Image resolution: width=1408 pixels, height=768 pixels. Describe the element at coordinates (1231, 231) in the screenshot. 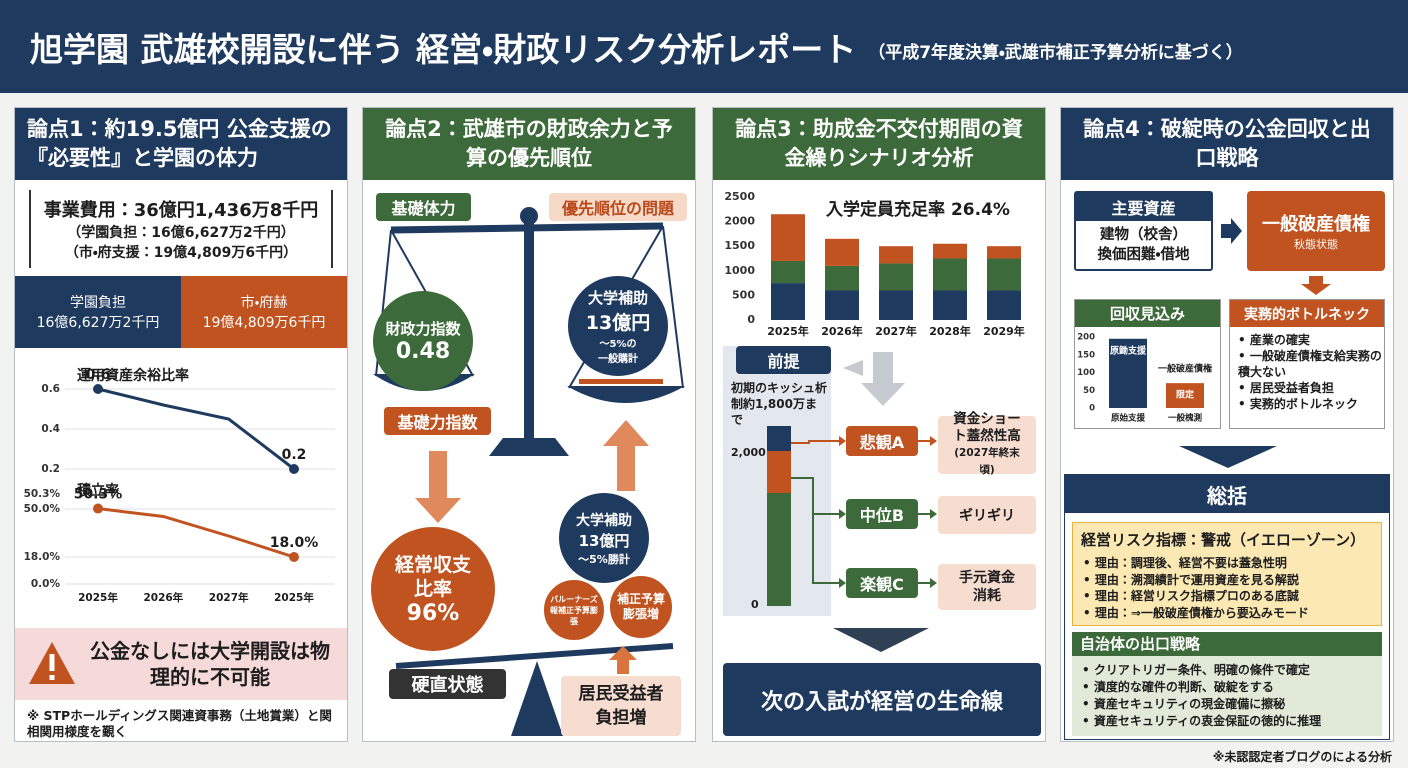

I see `arrow-right` at that location.